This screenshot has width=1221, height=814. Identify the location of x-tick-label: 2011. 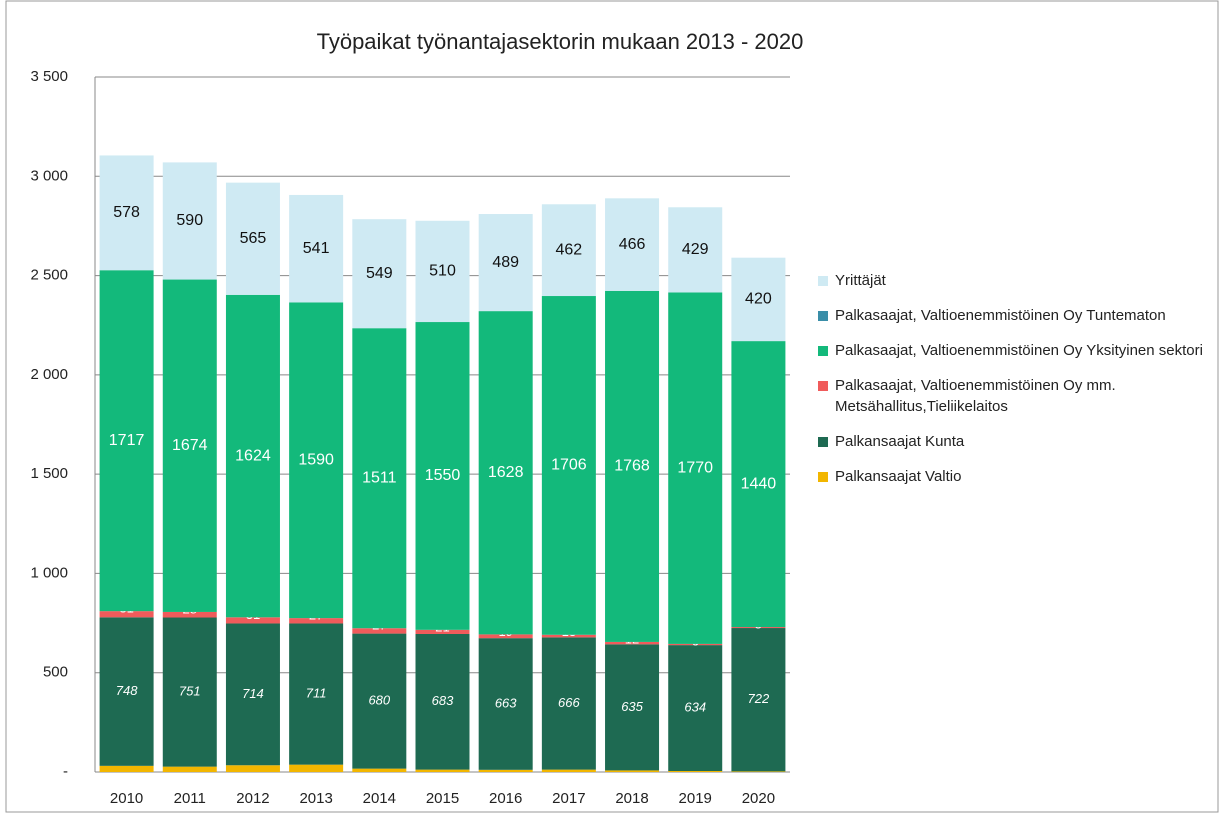
(190, 798).